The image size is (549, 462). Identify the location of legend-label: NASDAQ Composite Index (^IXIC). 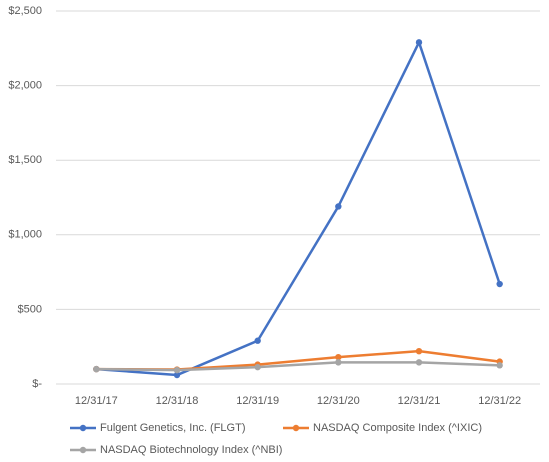
(397, 428).